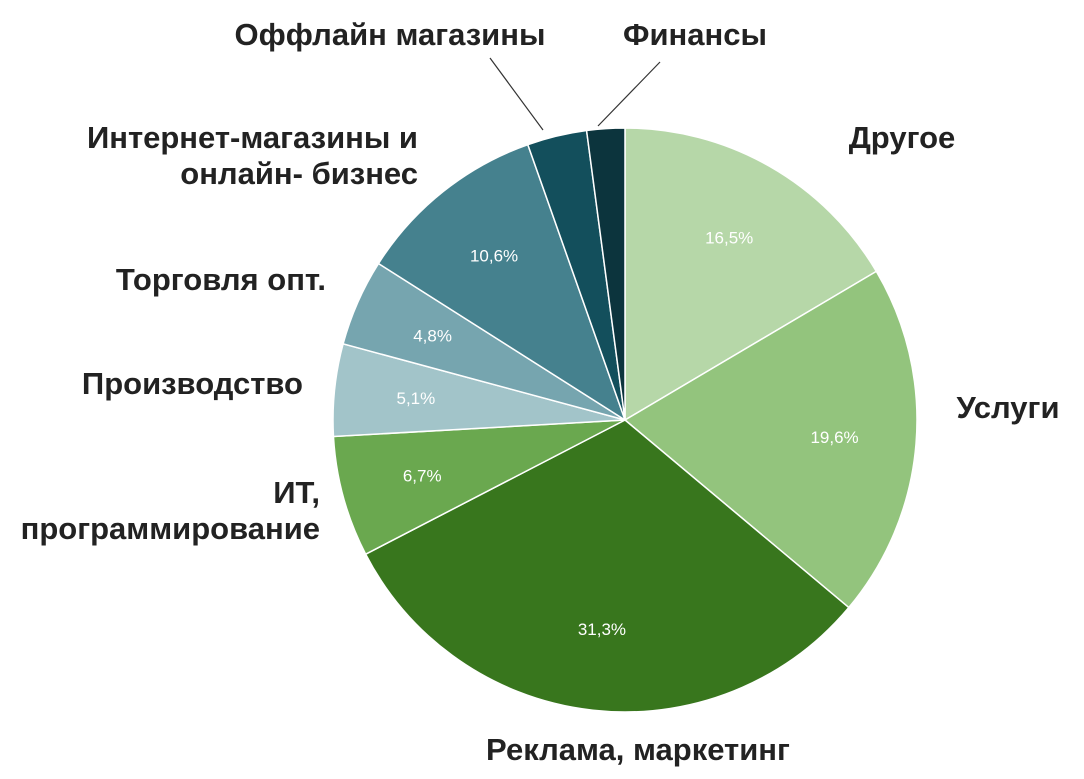  What do you see at coordinates (192, 383) in the screenshot?
I see `category-label: Производство` at bounding box center [192, 383].